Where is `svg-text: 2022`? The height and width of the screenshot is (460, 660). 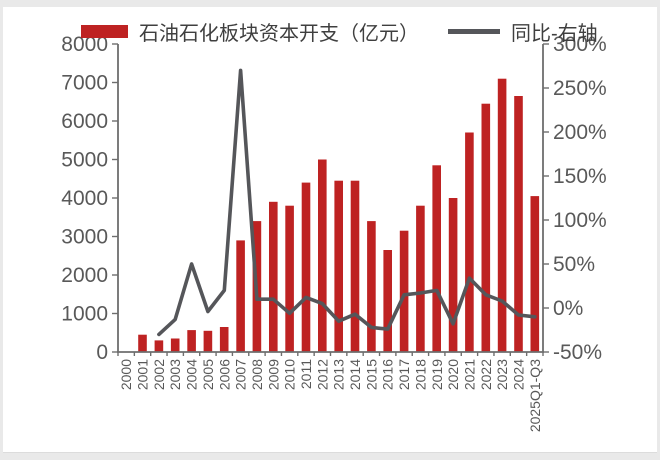
svg-text: 2022 is located at coordinates (486, 374).